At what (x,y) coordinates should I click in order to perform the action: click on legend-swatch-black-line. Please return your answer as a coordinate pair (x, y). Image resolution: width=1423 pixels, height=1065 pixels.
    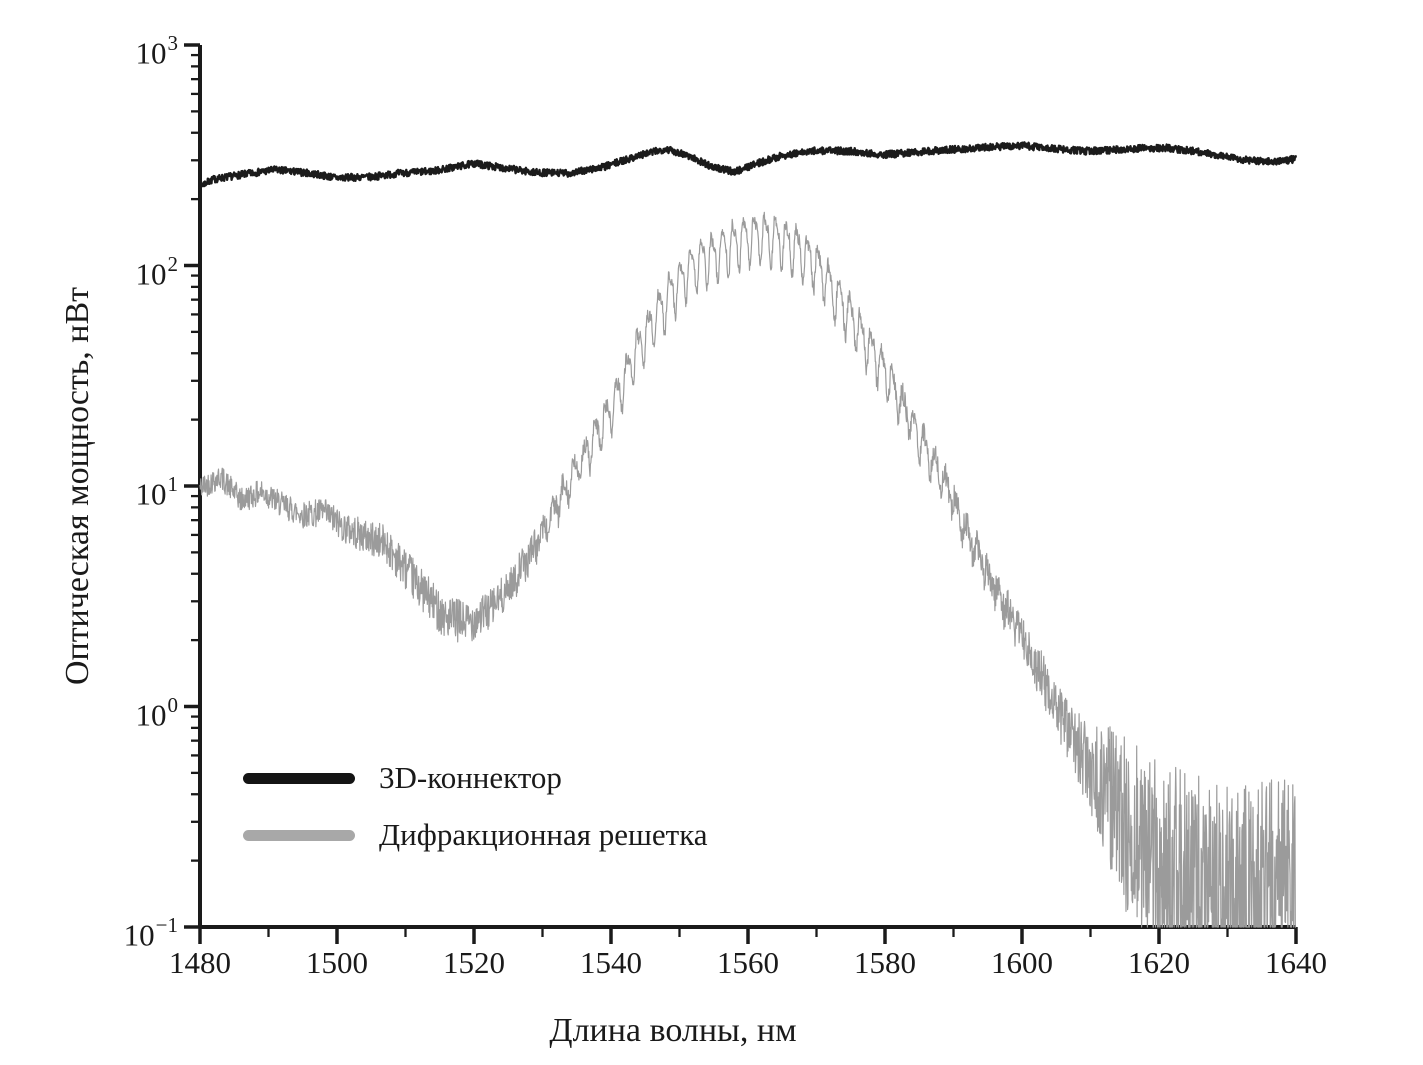
    Looking at the image, I should click on (299, 778).